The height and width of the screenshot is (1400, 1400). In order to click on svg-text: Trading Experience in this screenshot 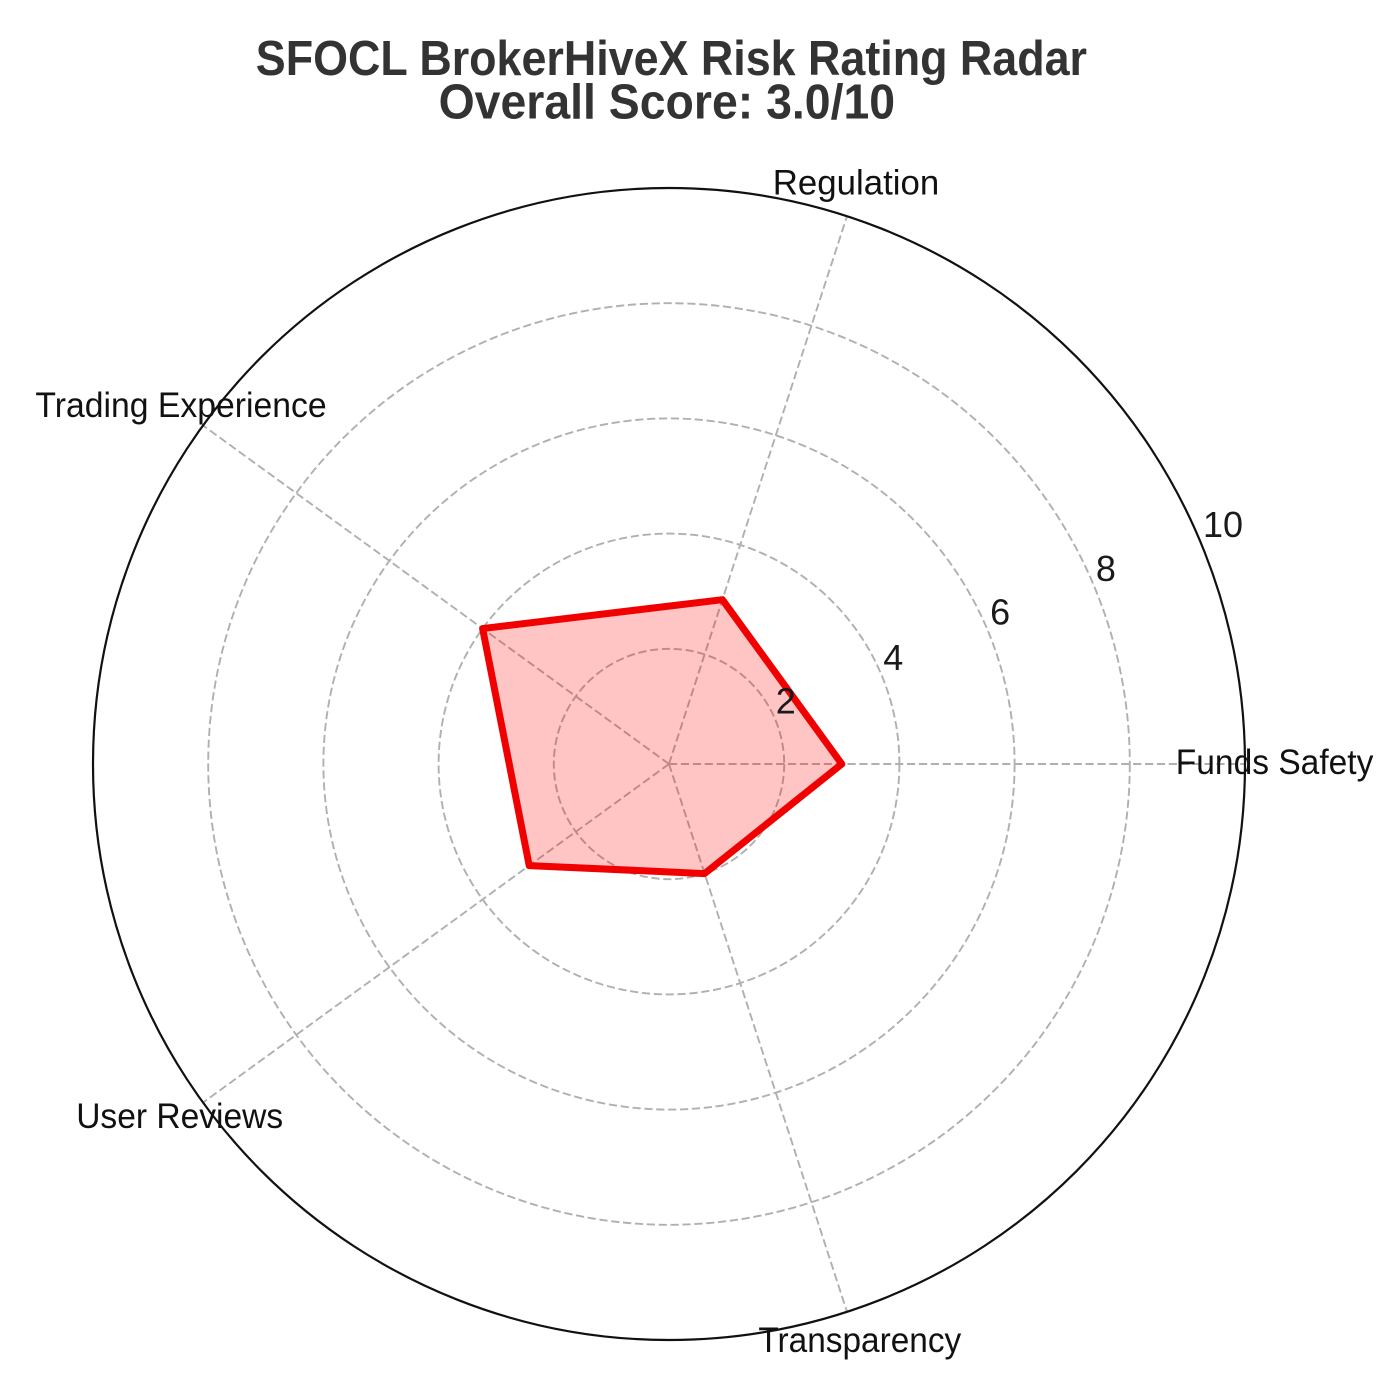, I will do `click(180, 405)`.